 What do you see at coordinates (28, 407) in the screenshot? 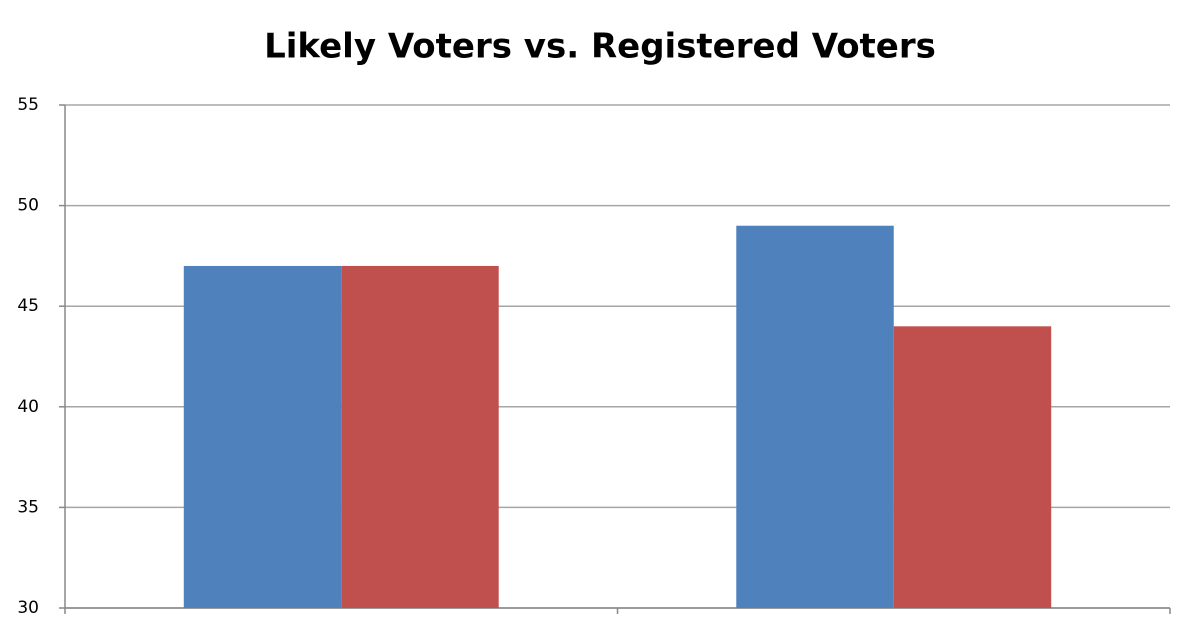
I see `y-tick-label: 40` at bounding box center [28, 407].